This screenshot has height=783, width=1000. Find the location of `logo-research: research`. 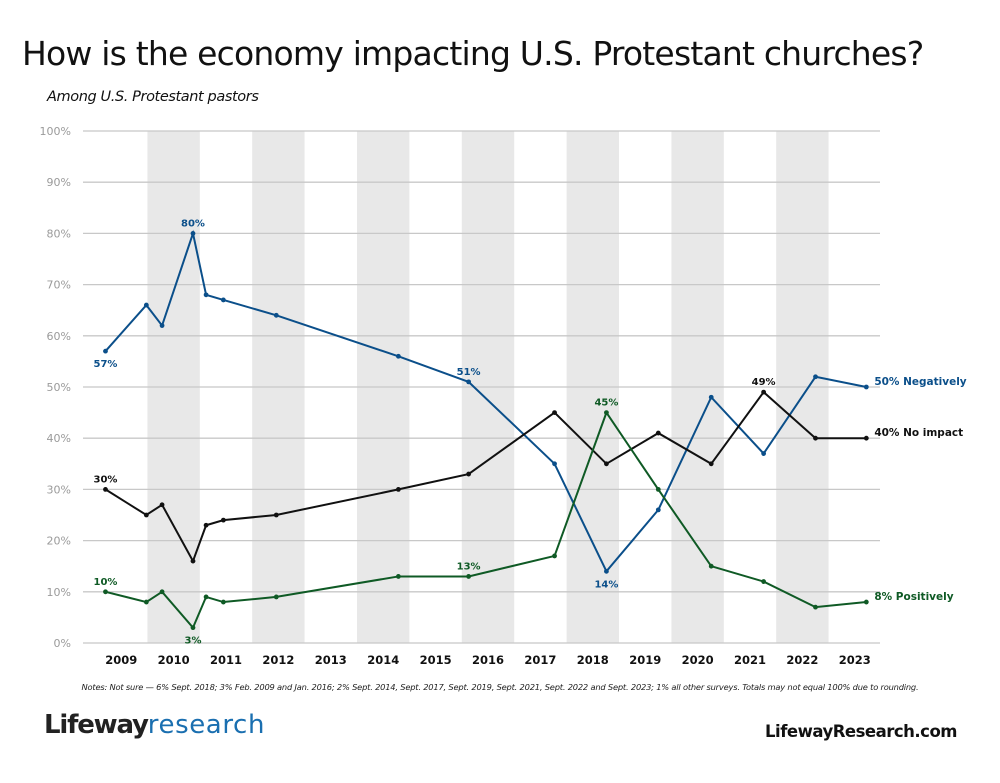

logo-research: research is located at coordinates (206, 725).